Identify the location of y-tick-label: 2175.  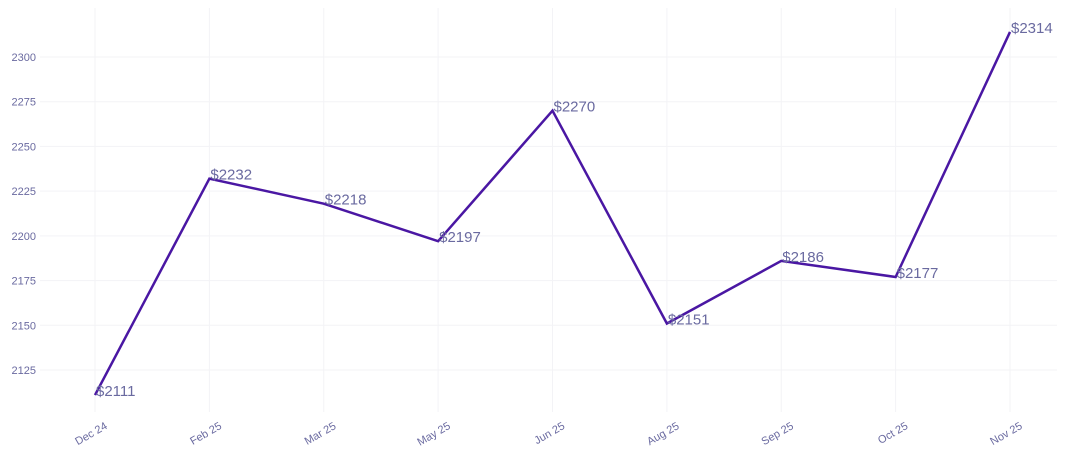
(24, 282).